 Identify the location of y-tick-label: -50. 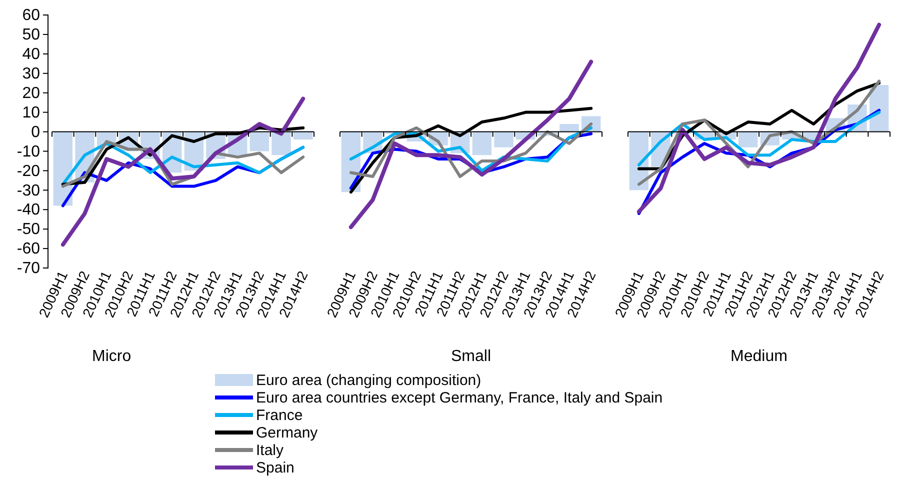
(28, 229).